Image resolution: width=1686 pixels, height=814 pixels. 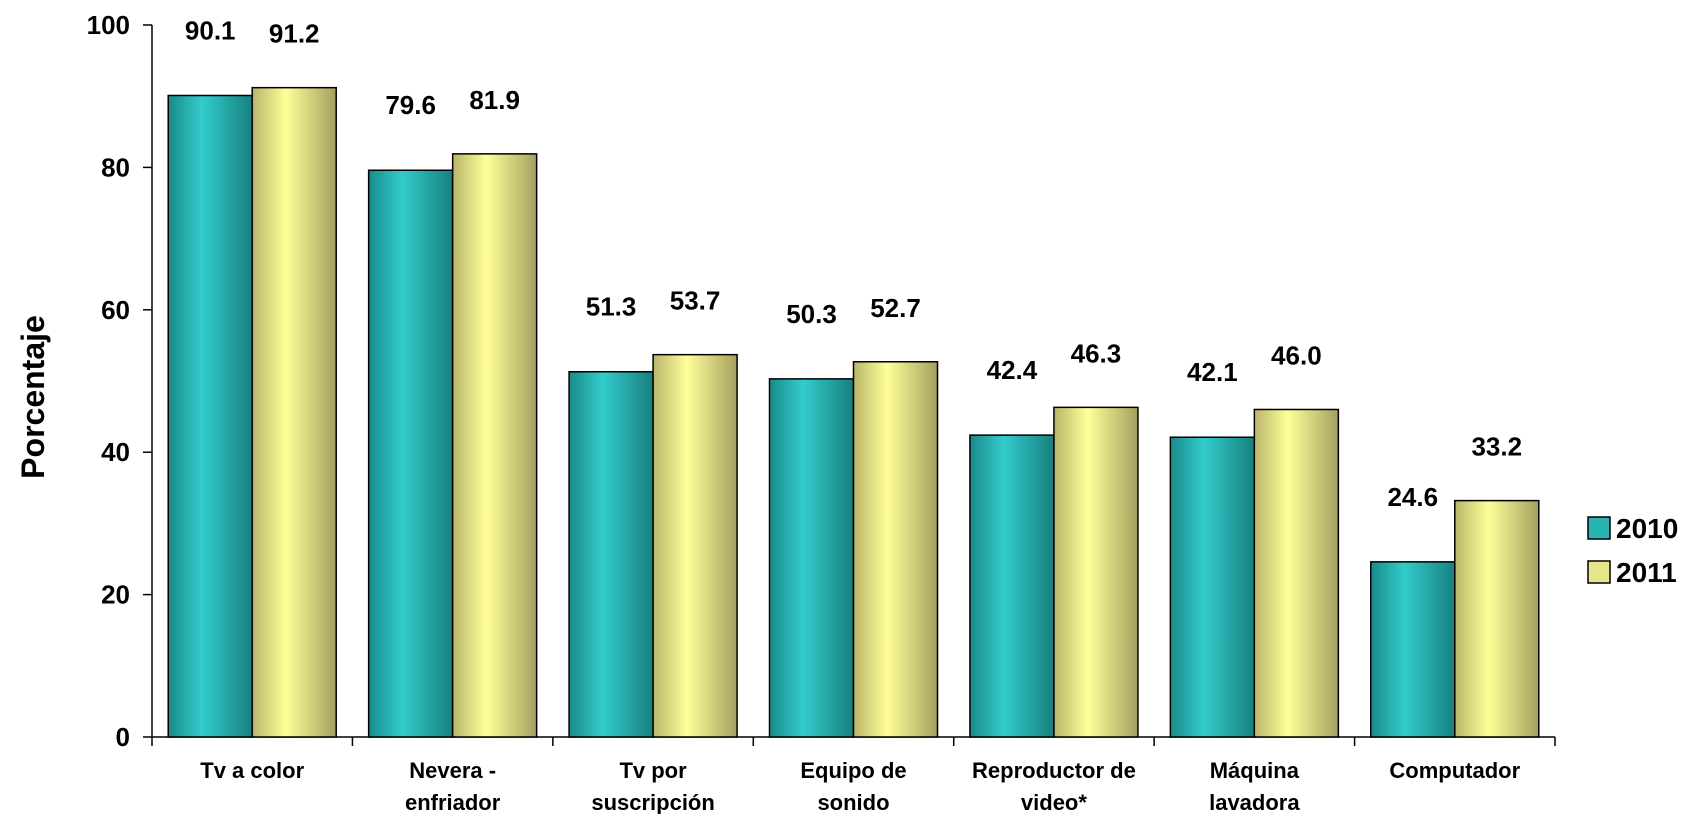 What do you see at coordinates (1212, 372) in the screenshot?
I see `data-label-2010-5: 42.1` at bounding box center [1212, 372].